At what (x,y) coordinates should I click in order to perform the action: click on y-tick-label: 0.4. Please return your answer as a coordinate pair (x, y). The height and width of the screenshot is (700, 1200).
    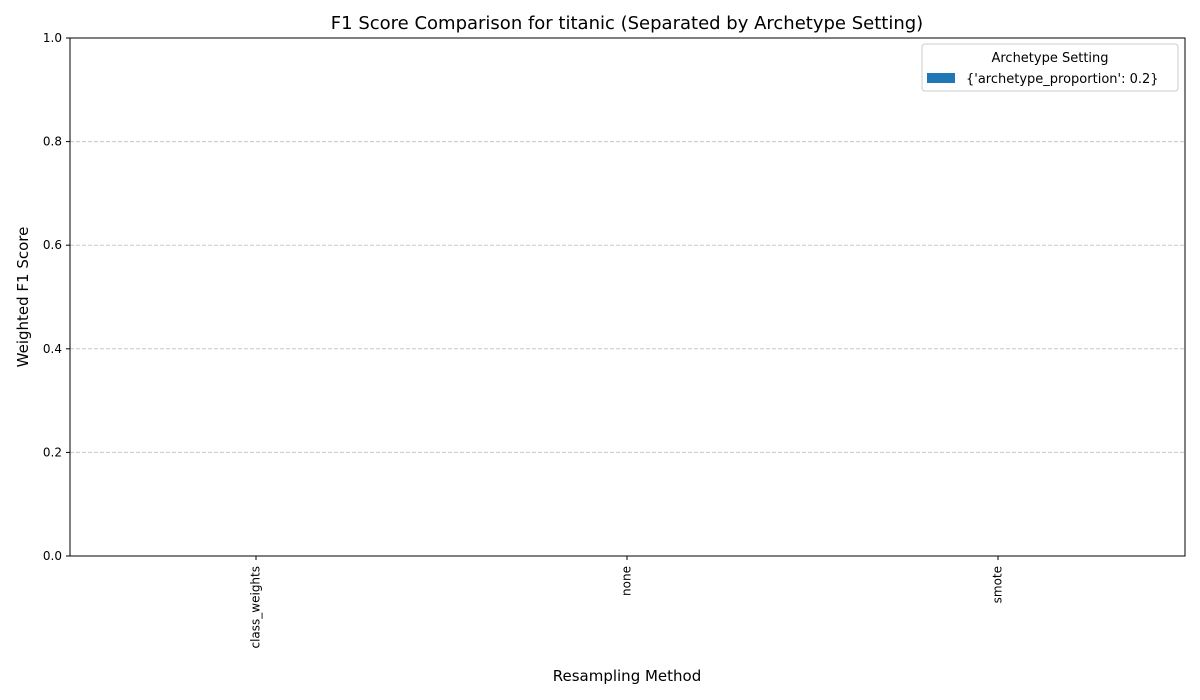
    Looking at the image, I should click on (52, 349).